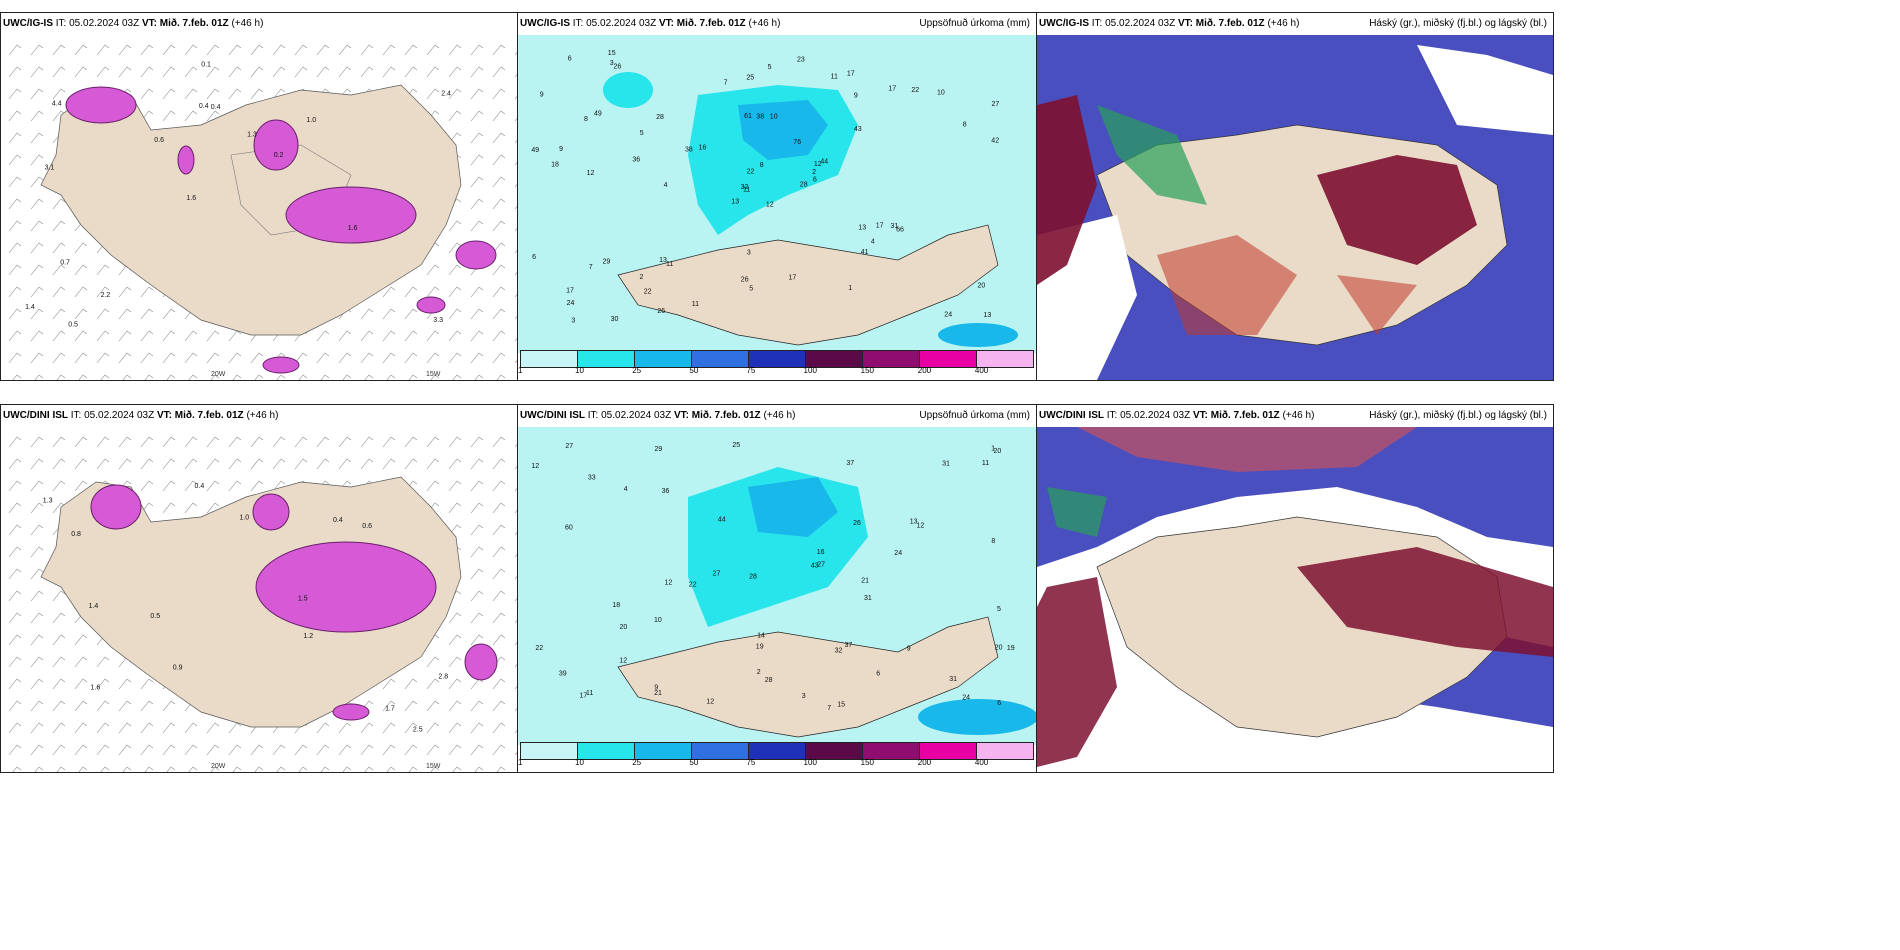 The width and height of the screenshot is (1900, 950). I want to click on value-label: 17, so click(892, 89).